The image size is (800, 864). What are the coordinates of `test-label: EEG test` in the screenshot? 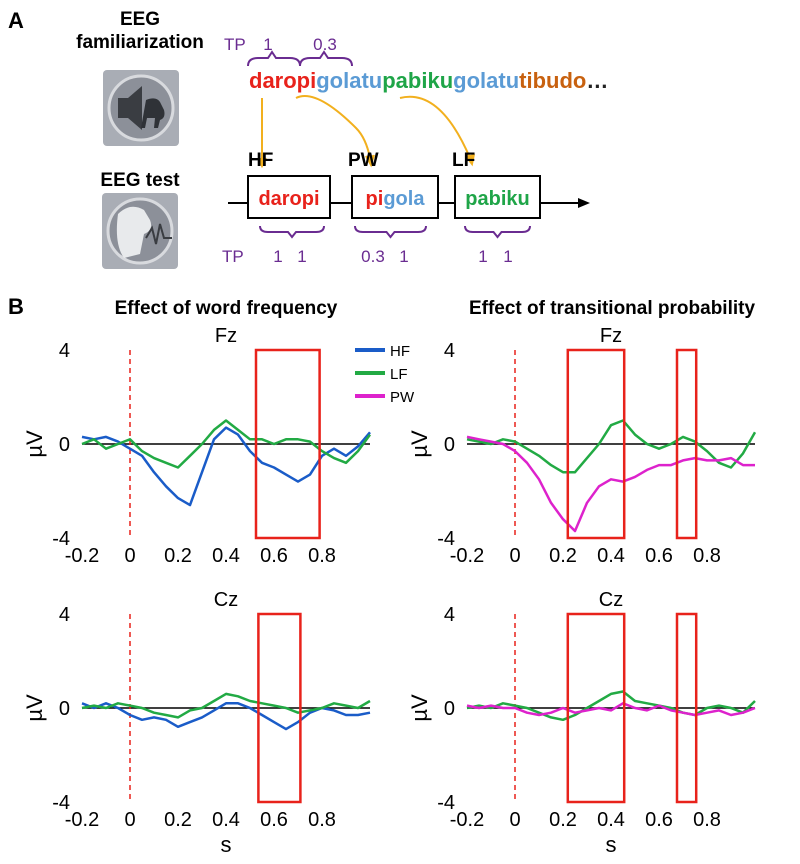 It's located at (140, 180).